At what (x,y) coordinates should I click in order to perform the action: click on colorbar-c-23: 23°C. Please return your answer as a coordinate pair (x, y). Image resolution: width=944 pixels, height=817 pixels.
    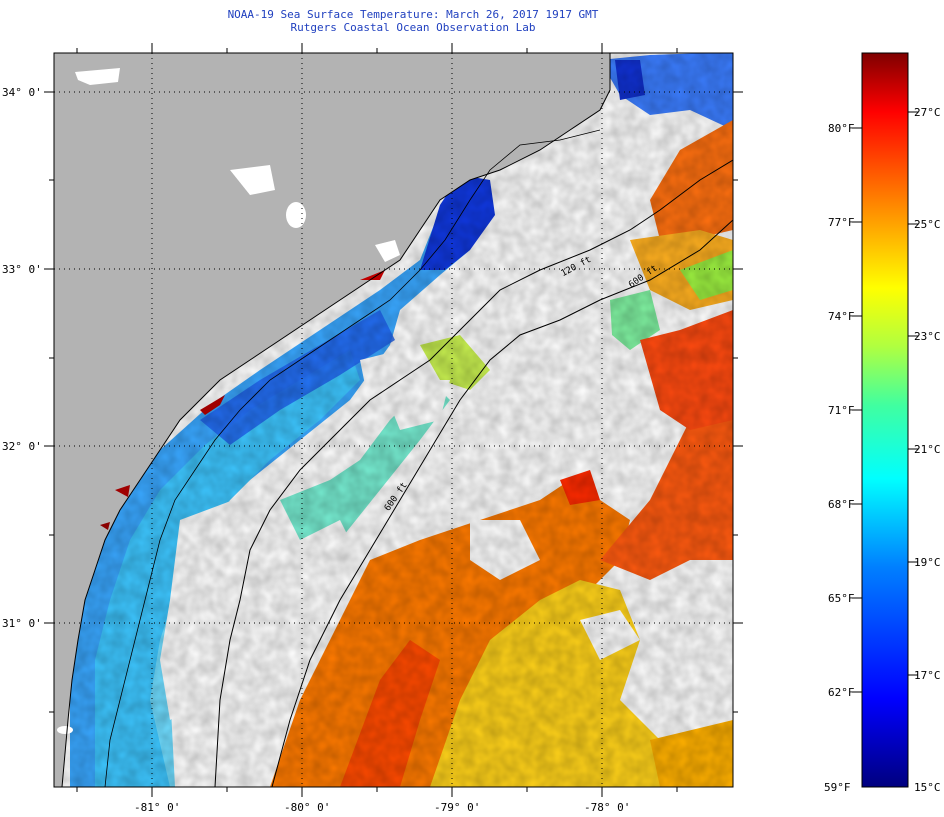
    Looking at the image, I should click on (927, 336).